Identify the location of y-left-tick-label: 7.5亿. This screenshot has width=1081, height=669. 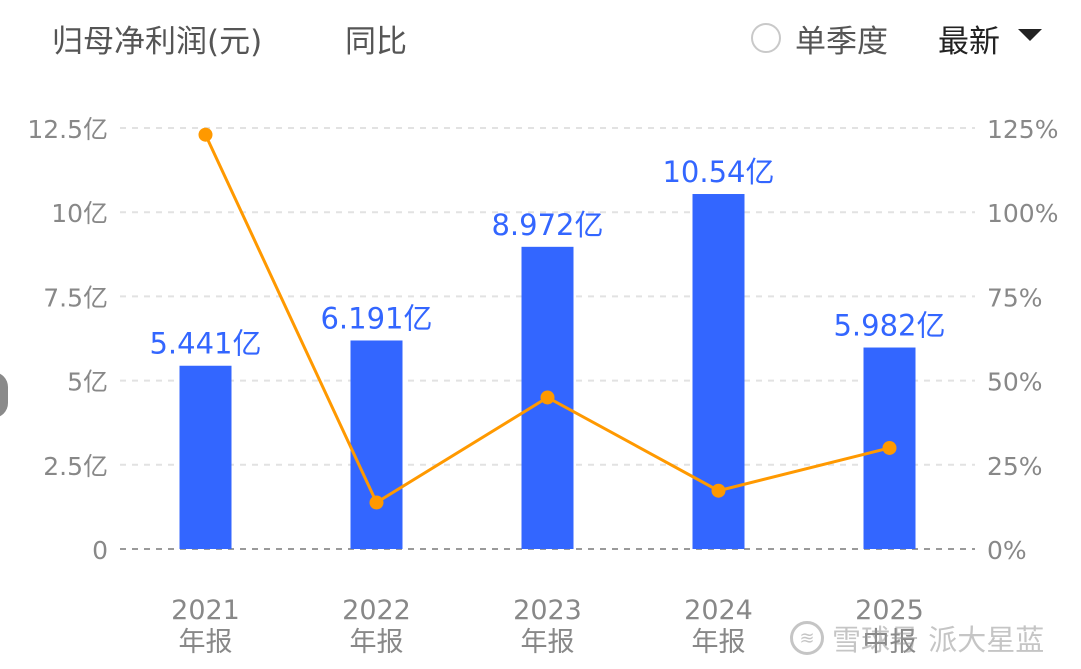
(75, 297).